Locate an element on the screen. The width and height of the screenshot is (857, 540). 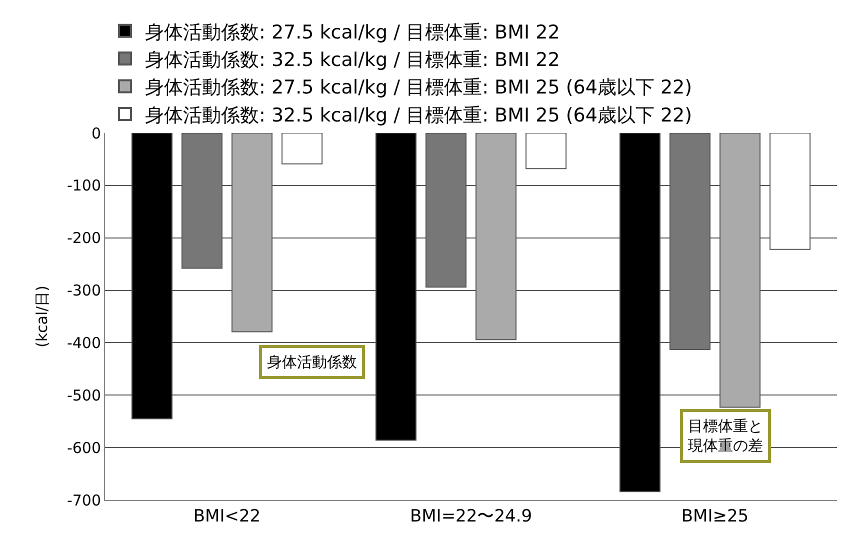
y-tick-label: -300 is located at coordinates (83, 291).